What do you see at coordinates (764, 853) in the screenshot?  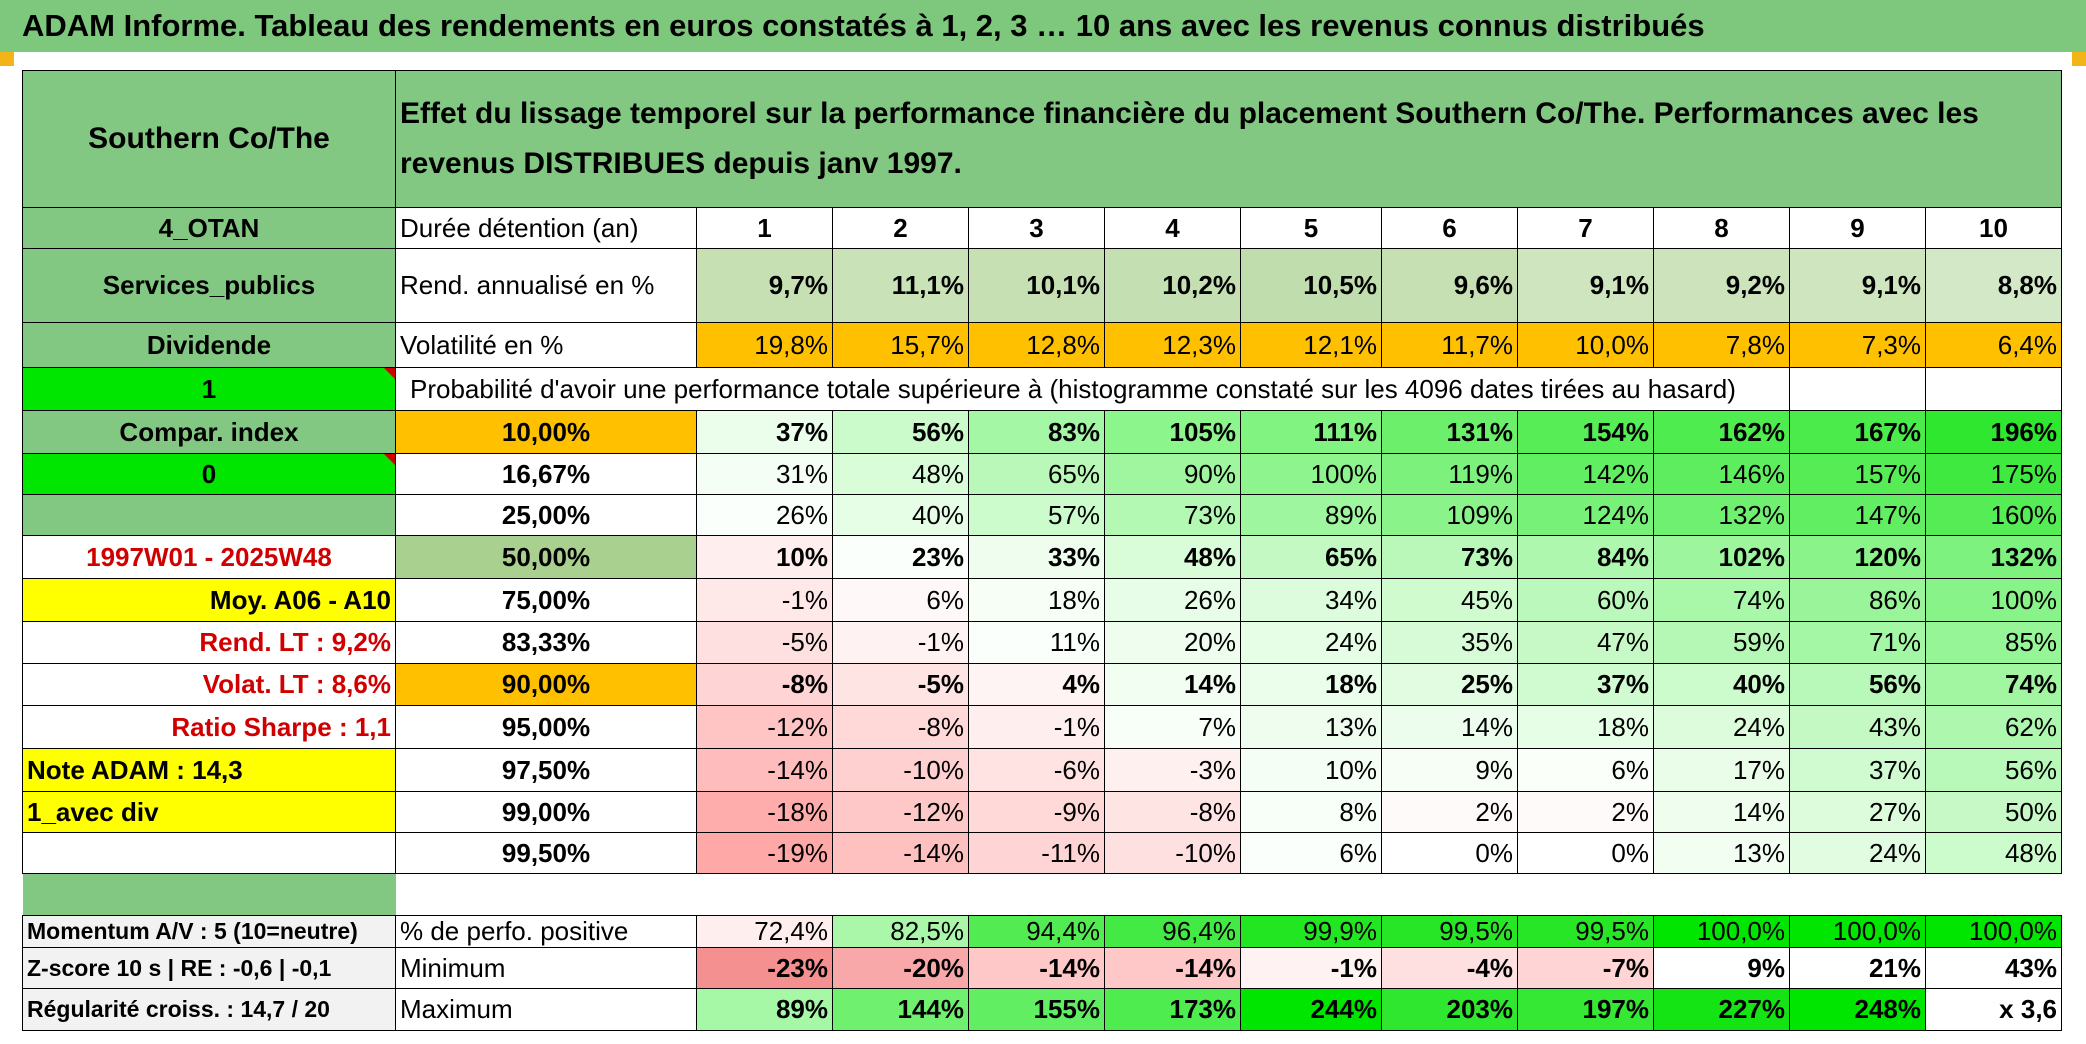 I see `quantile-value: -19%` at bounding box center [764, 853].